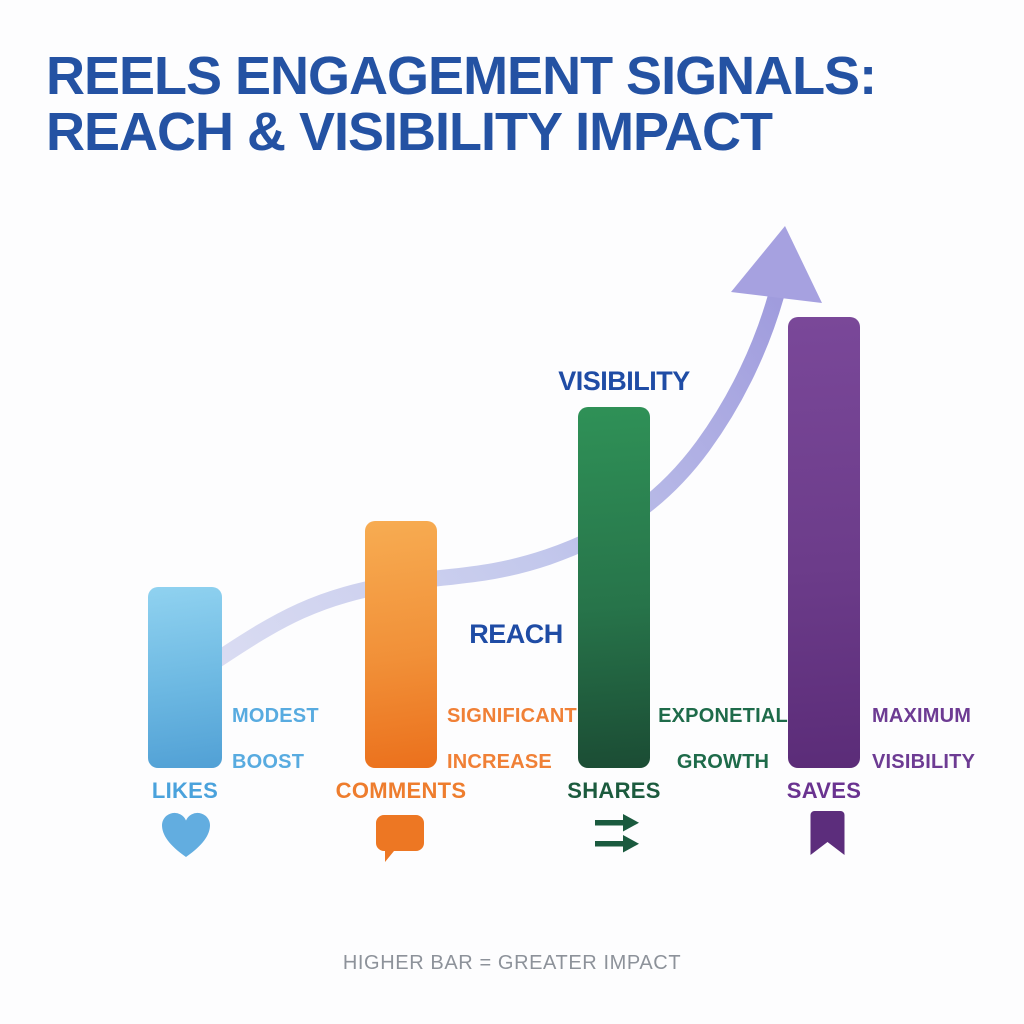  I want to click on annotation-saves: MAXIMUM VISIBILITY, so click(923, 739).